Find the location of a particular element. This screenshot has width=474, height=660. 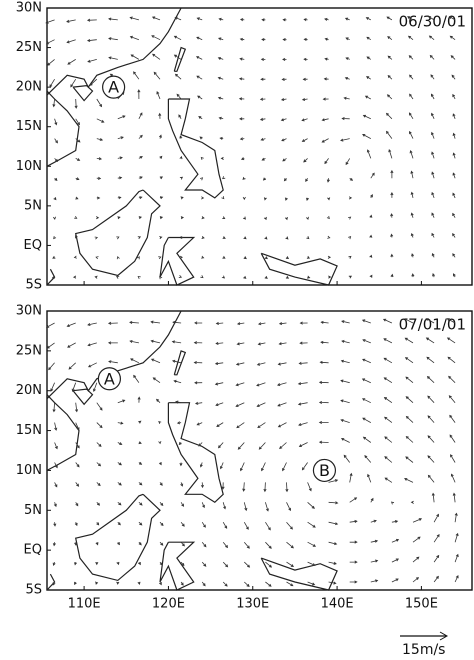

panel-date: 06/30/01 is located at coordinates (432, 22).